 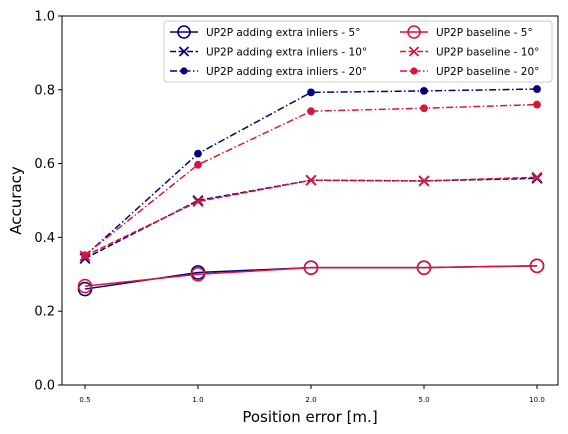 What do you see at coordinates (286, 72) in the screenshot?
I see `legend-label: UP2P adding extra inliers - 20°` at bounding box center [286, 72].